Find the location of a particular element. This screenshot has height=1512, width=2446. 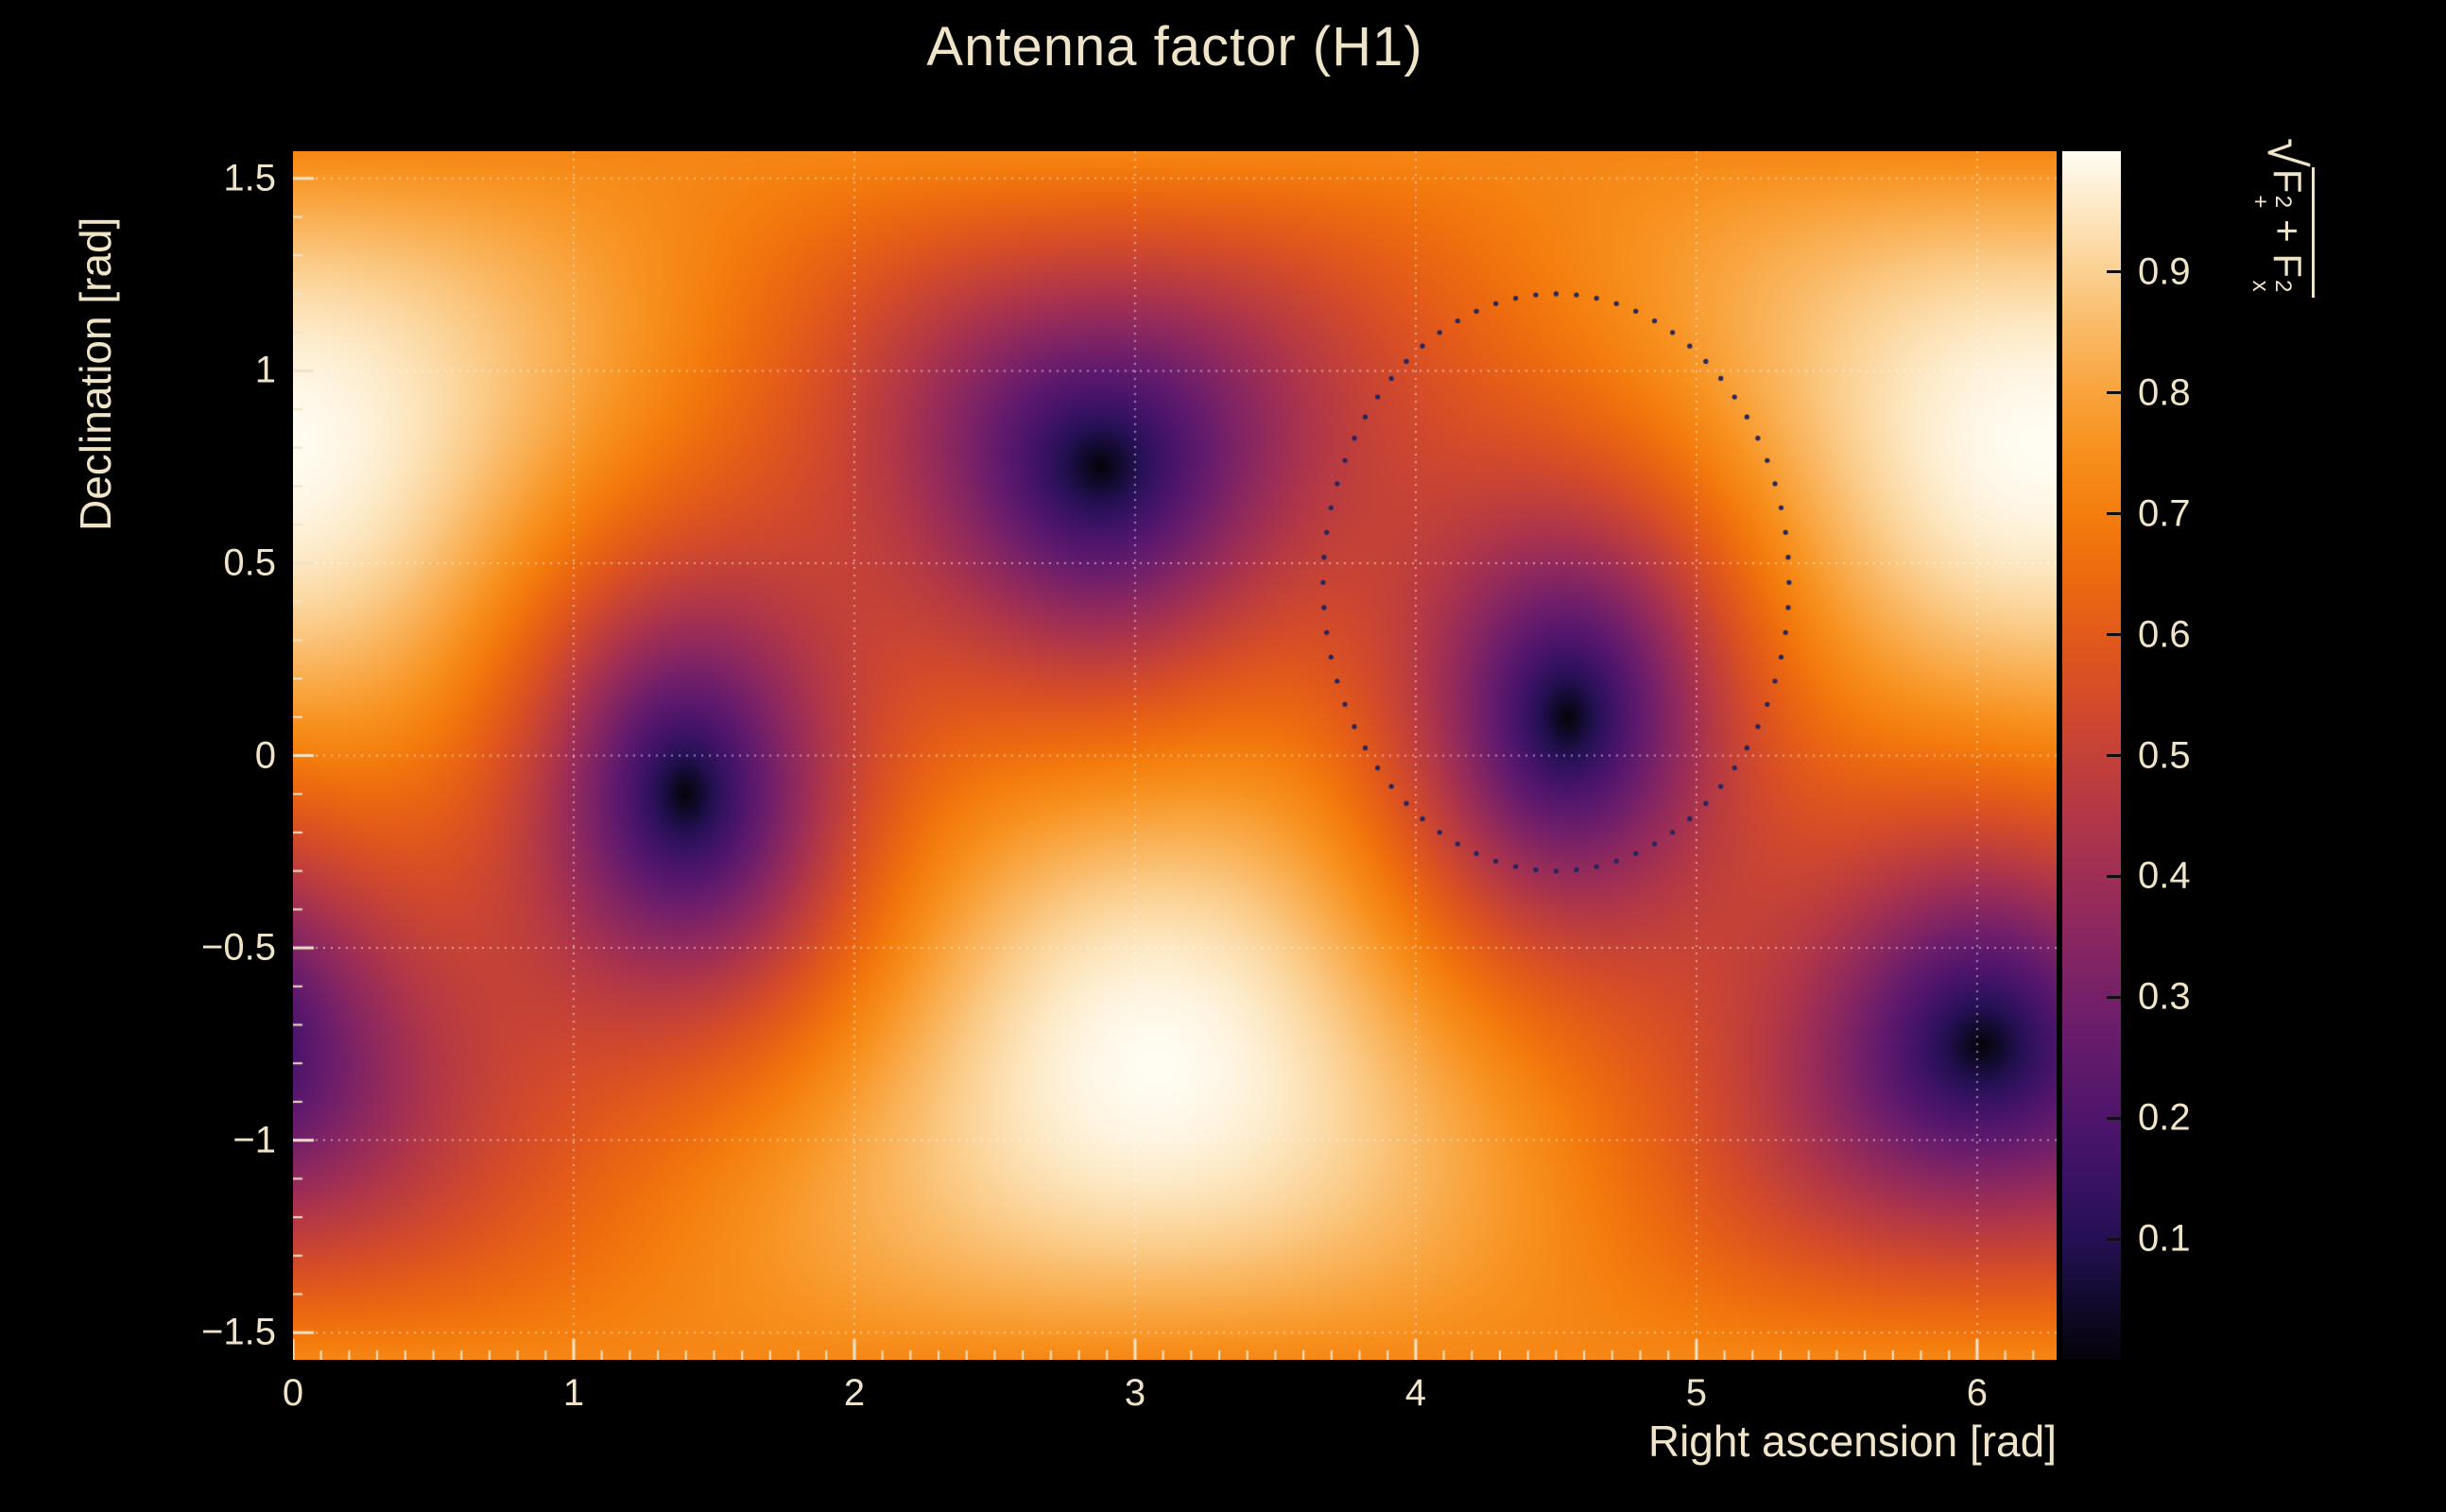

x-tick-label: 0 is located at coordinates (293, 1393).